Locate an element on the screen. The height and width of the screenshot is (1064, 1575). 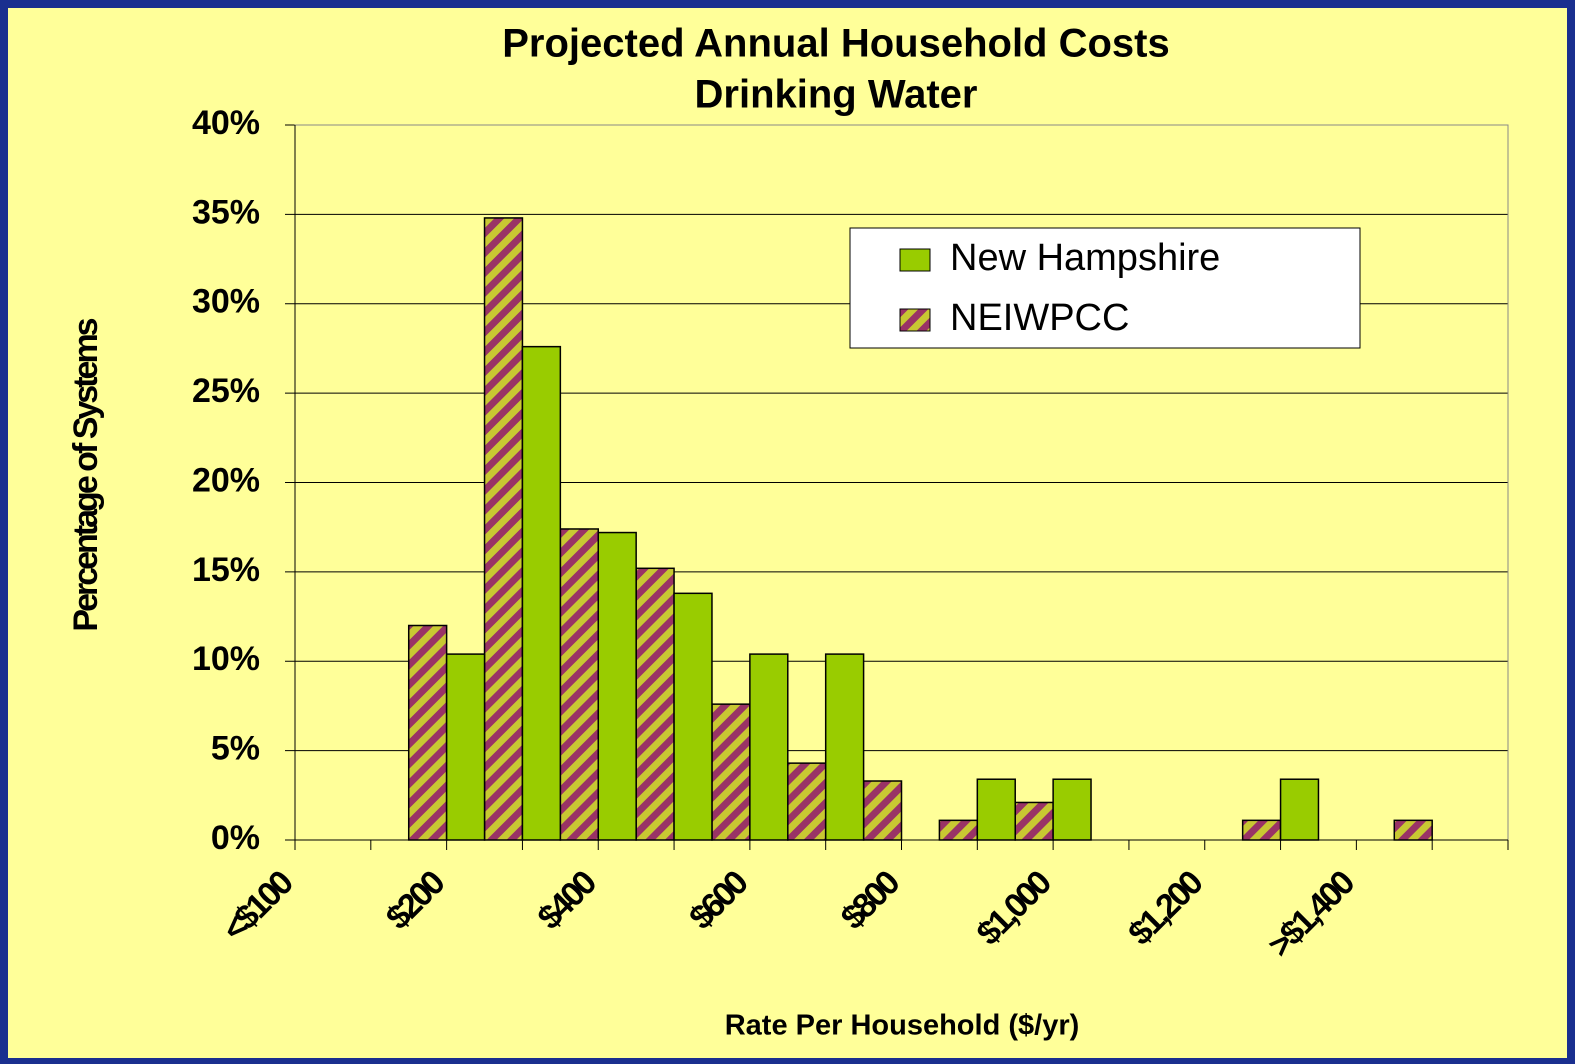
y-tick-label: 10% is located at coordinates (226, 659).